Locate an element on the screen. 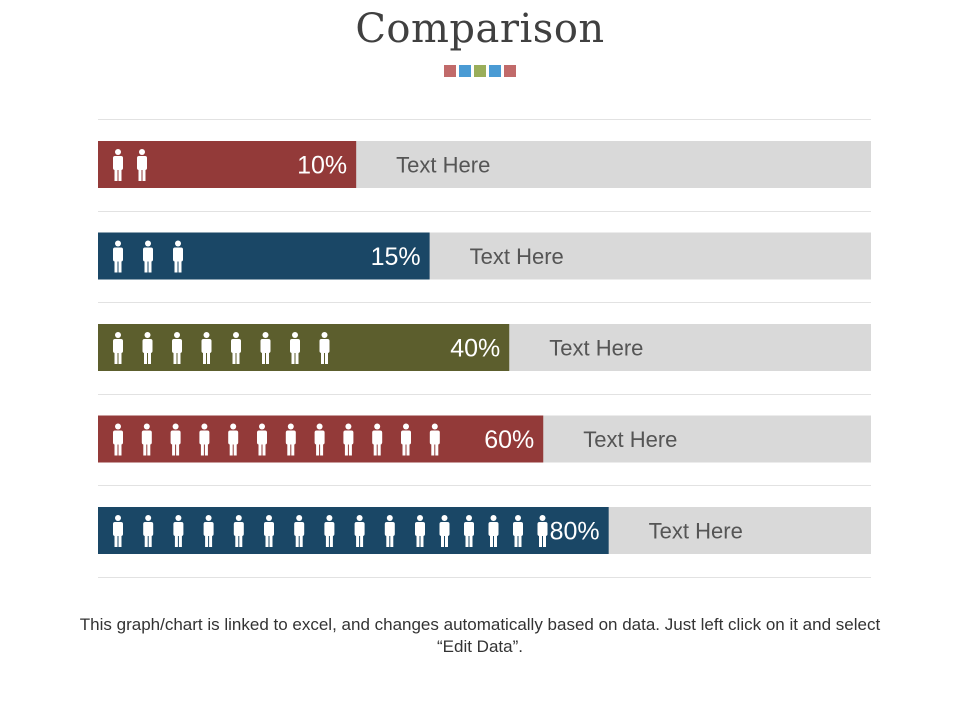 The image size is (960, 720). value-label: 10% is located at coordinates (322, 166).